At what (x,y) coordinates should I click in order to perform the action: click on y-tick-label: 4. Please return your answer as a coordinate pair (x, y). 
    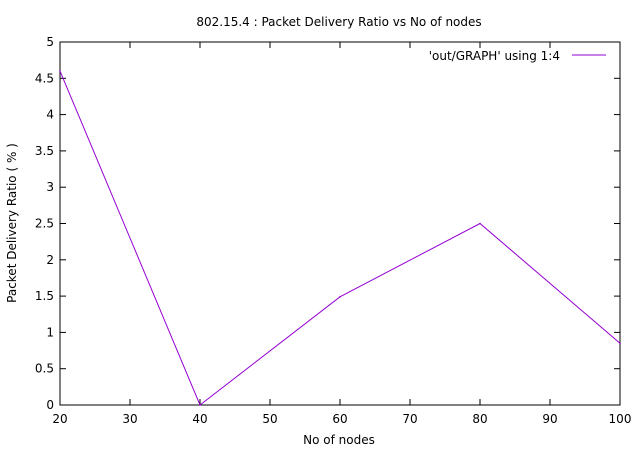
    Looking at the image, I should click on (50, 115).